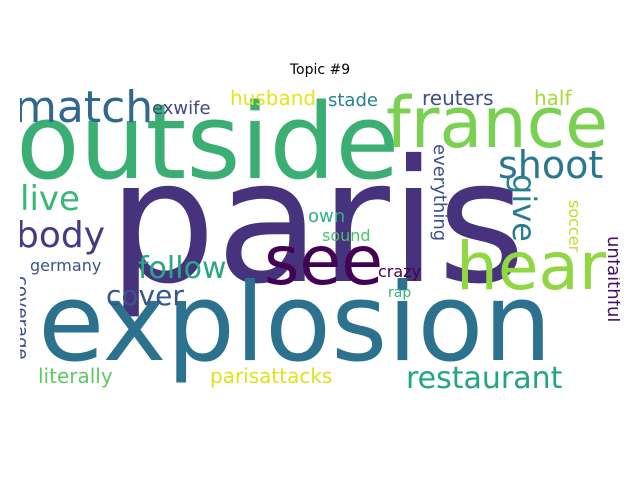 Image resolution: width=640 pixels, height=480 pixels. What do you see at coordinates (439, 193) in the screenshot?
I see `word-everything: everything` at bounding box center [439, 193].